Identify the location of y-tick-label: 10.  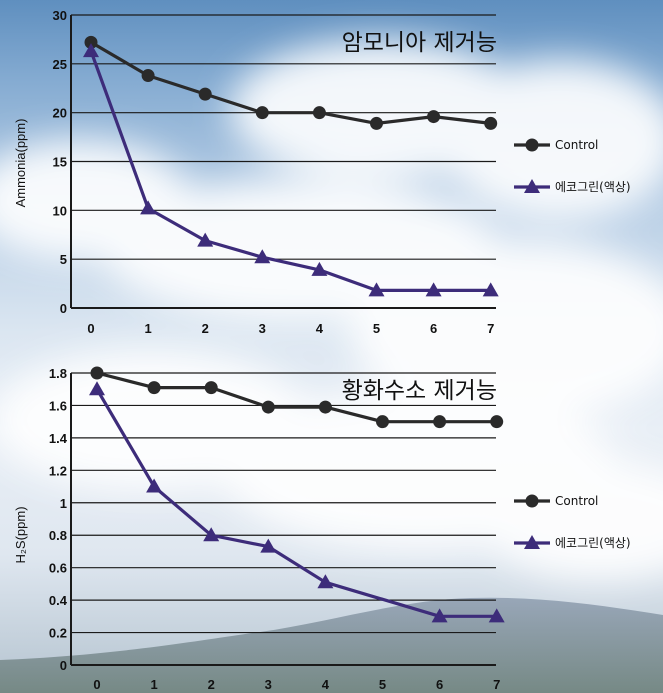
(60, 210).